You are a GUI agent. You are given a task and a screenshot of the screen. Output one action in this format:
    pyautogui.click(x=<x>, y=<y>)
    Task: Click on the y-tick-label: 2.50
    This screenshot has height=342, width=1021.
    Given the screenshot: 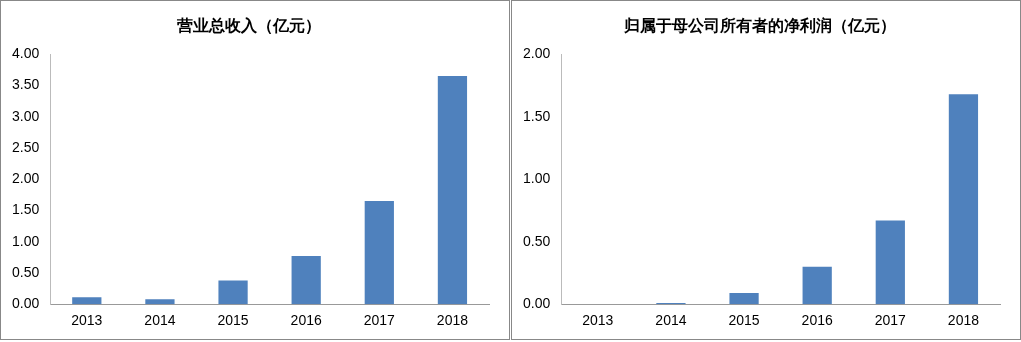 What is the action you would take?
    pyautogui.click(x=26, y=146)
    